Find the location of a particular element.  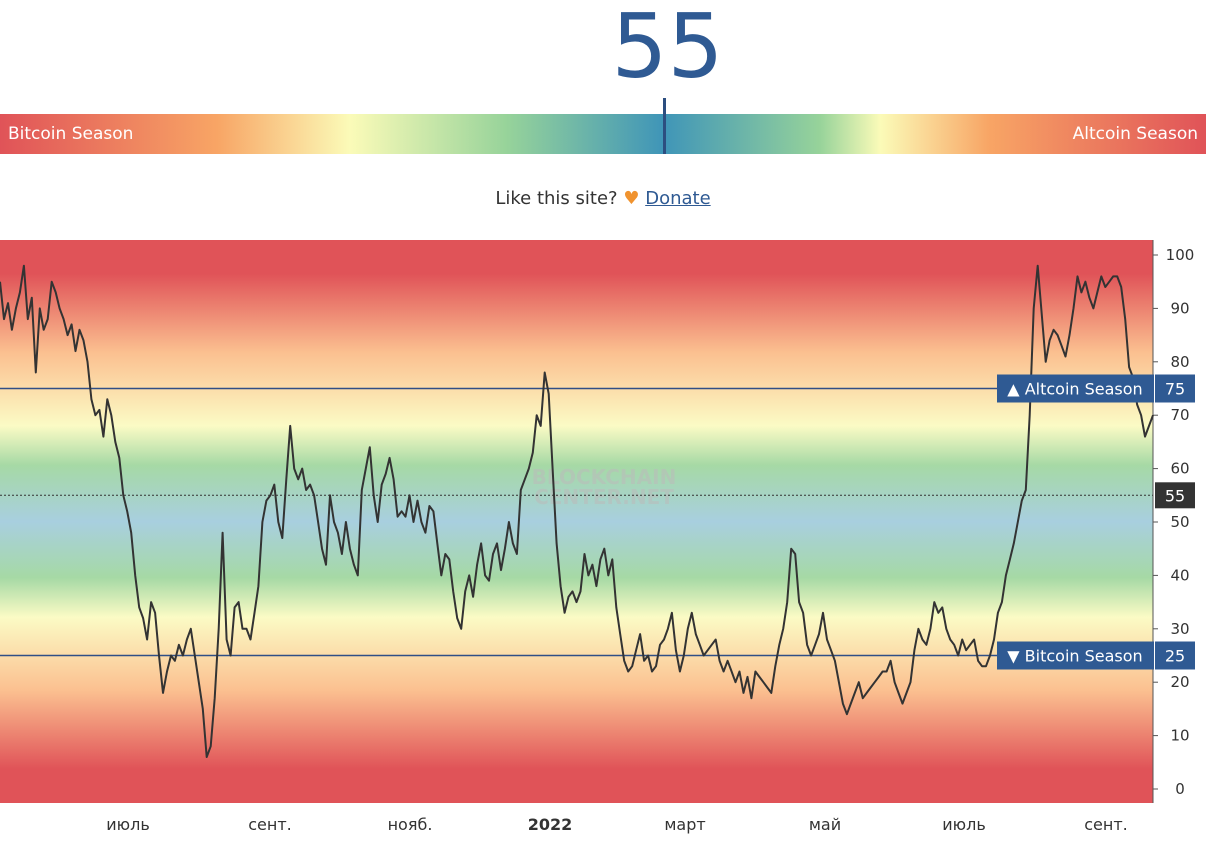

altcoin-season-flag: ▲ Altcoin Season 75 is located at coordinates (1096, 388).